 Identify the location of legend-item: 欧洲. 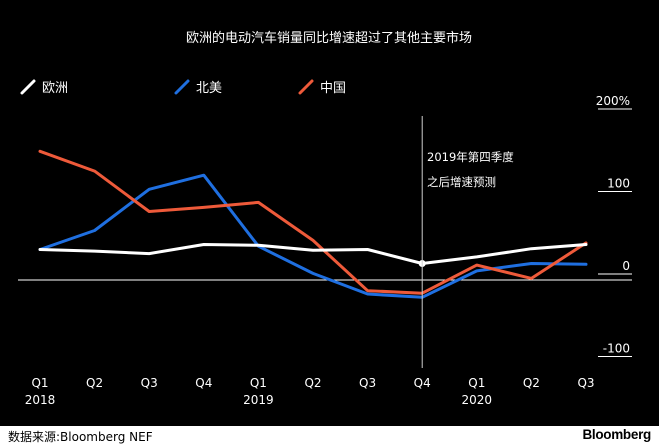
(44, 87).